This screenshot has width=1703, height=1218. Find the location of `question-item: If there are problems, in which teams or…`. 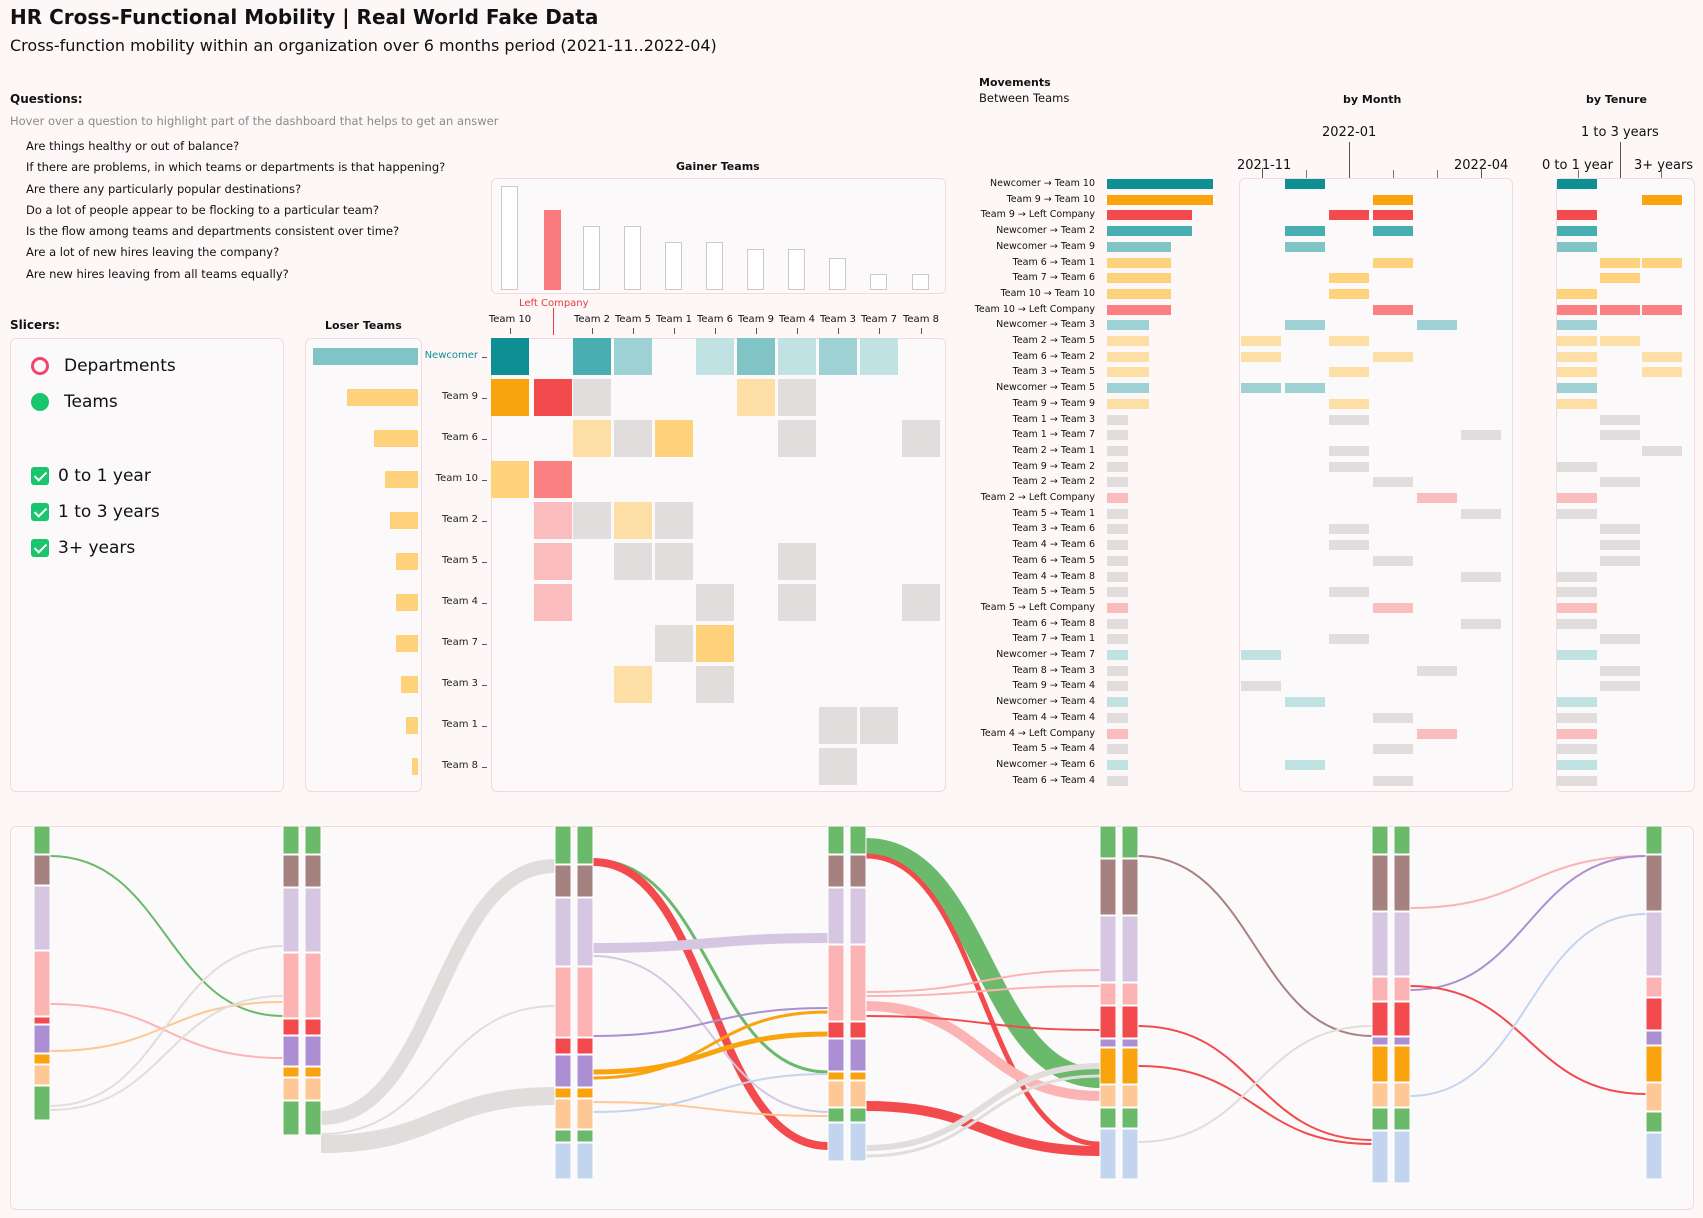

question-item: If there are problems, in which teams or… is located at coordinates (236, 167).